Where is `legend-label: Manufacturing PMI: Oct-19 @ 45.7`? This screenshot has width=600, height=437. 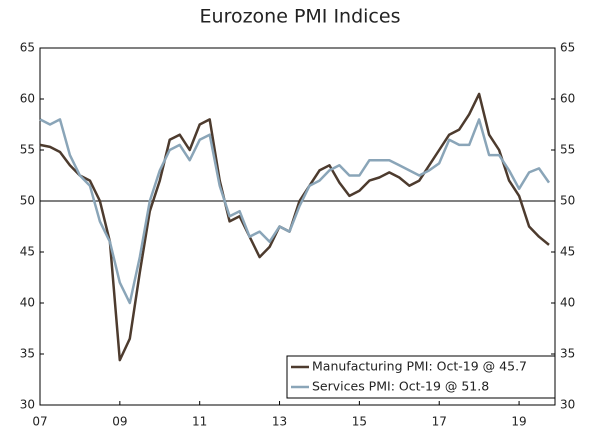 legend-label: Manufacturing PMI: Oct-19 @ 45.7 is located at coordinates (419, 366).